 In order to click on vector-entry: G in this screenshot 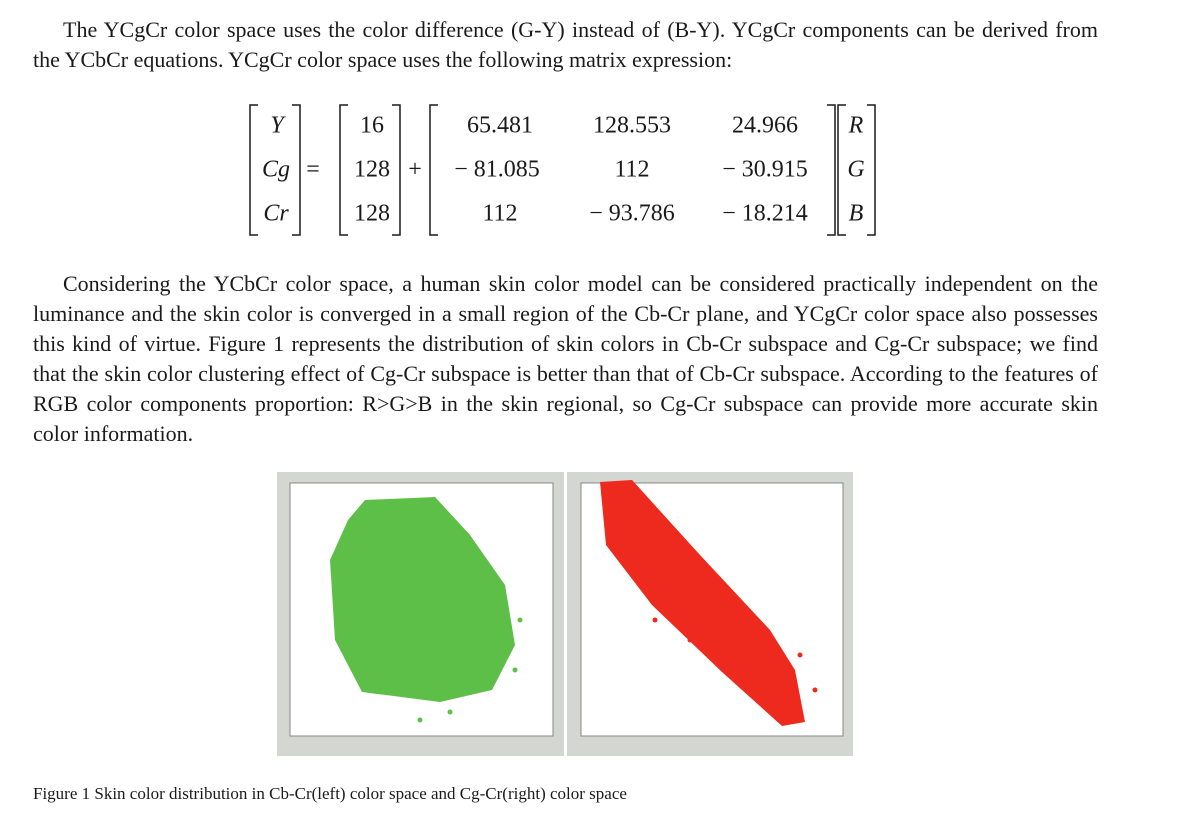, I will do `click(855, 170)`.